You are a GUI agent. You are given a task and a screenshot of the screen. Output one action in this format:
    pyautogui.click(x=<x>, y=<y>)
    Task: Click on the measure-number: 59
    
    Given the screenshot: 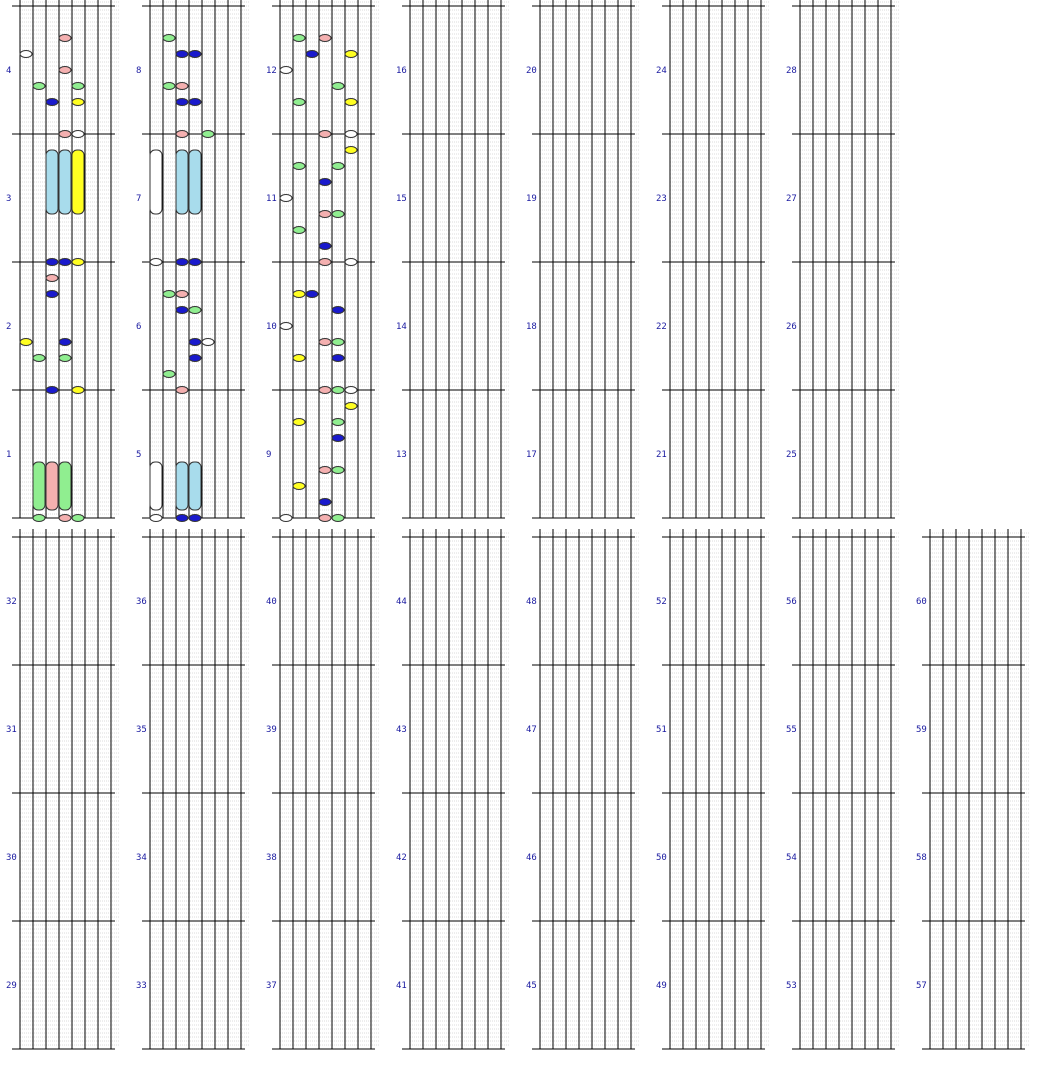 What is the action you would take?
    pyautogui.click(x=921, y=730)
    